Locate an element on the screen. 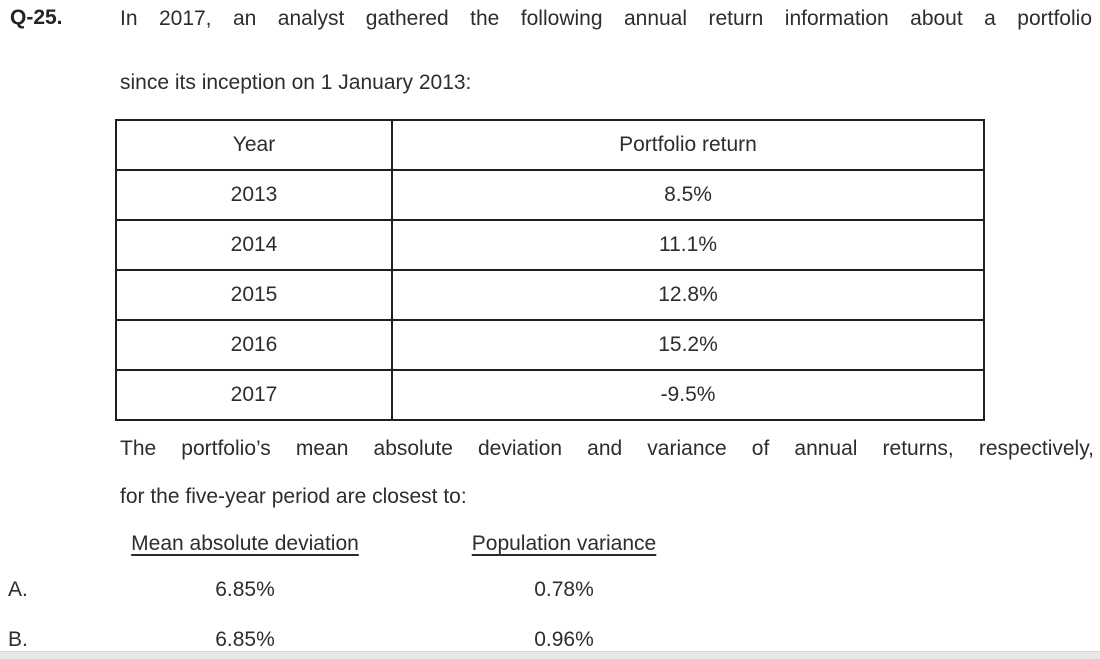 The width and height of the screenshot is (1100, 659). year-cell: 2017 is located at coordinates (254, 395).